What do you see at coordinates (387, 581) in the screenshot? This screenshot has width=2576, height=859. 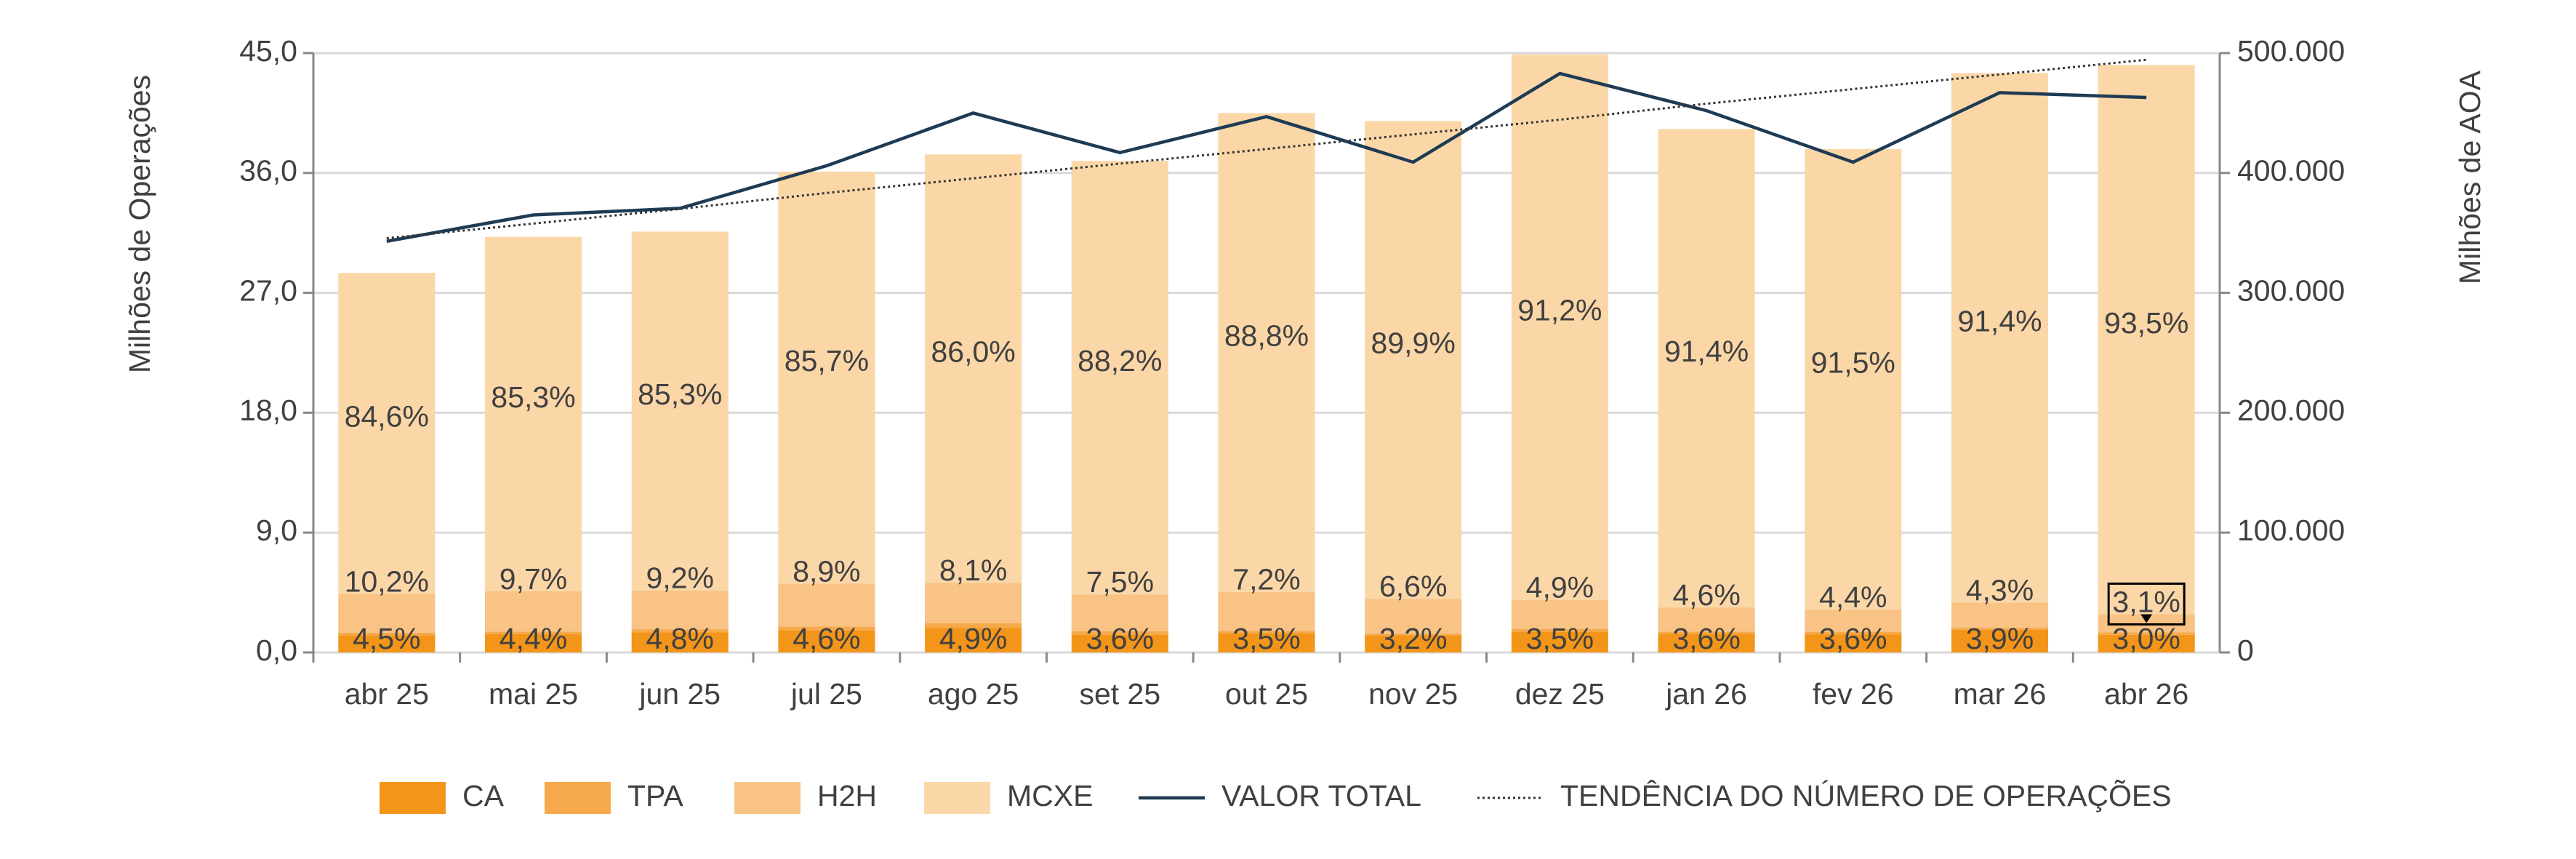 I see `share-label: 10,2%` at bounding box center [387, 581].